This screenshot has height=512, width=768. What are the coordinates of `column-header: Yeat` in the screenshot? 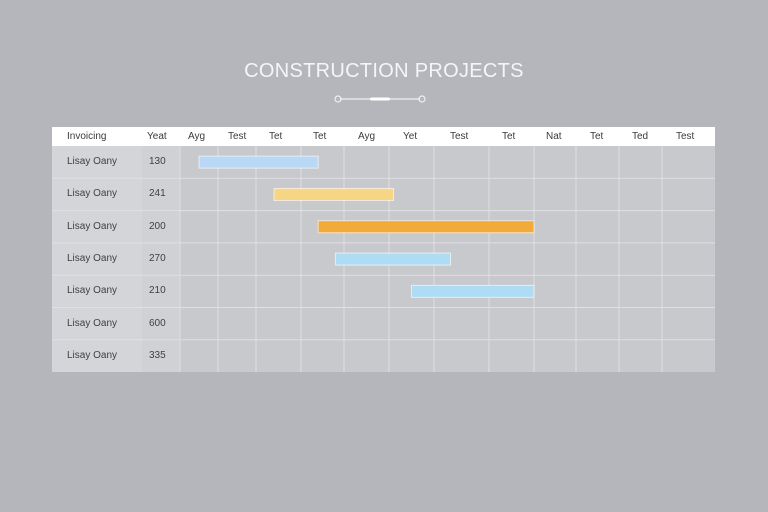 It's located at (157, 136).